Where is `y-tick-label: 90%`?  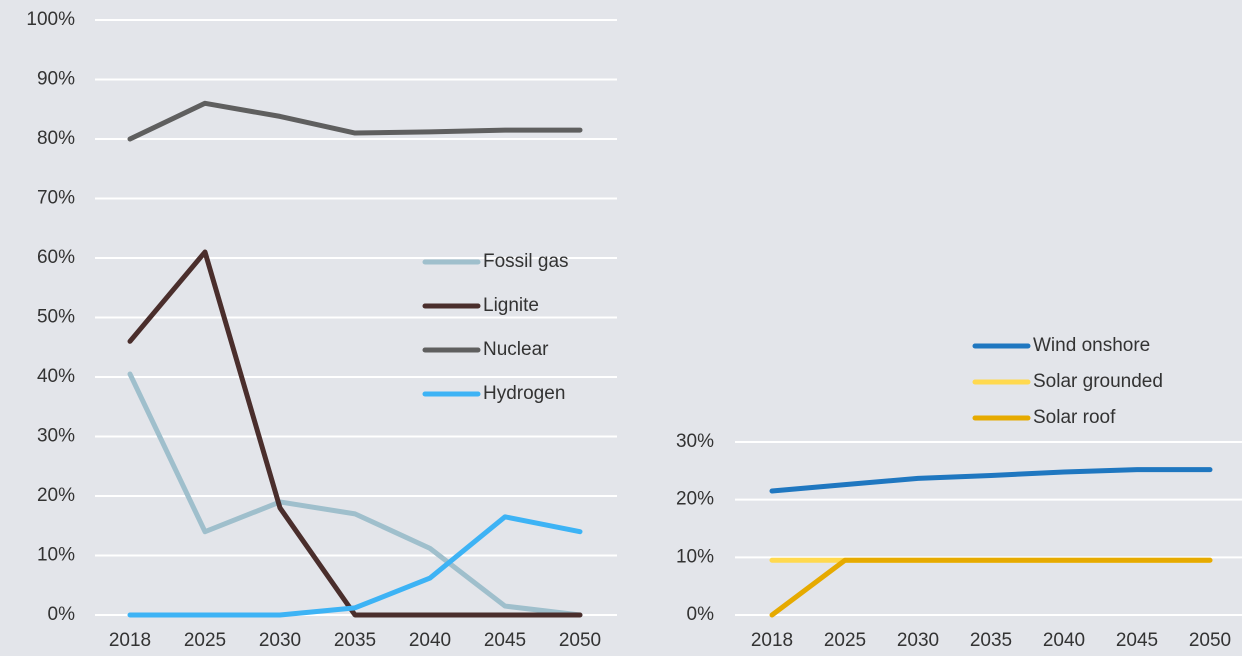
y-tick-label: 90% is located at coordinates (56, 79).